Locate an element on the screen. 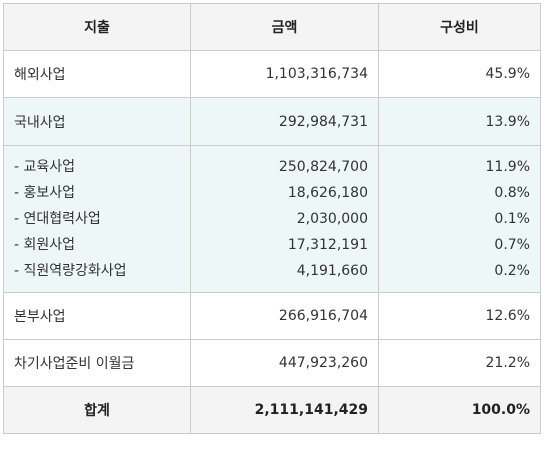 The image size is (549, 452). subitem-ratio: 0.7% is located at coordinates (512, 245).